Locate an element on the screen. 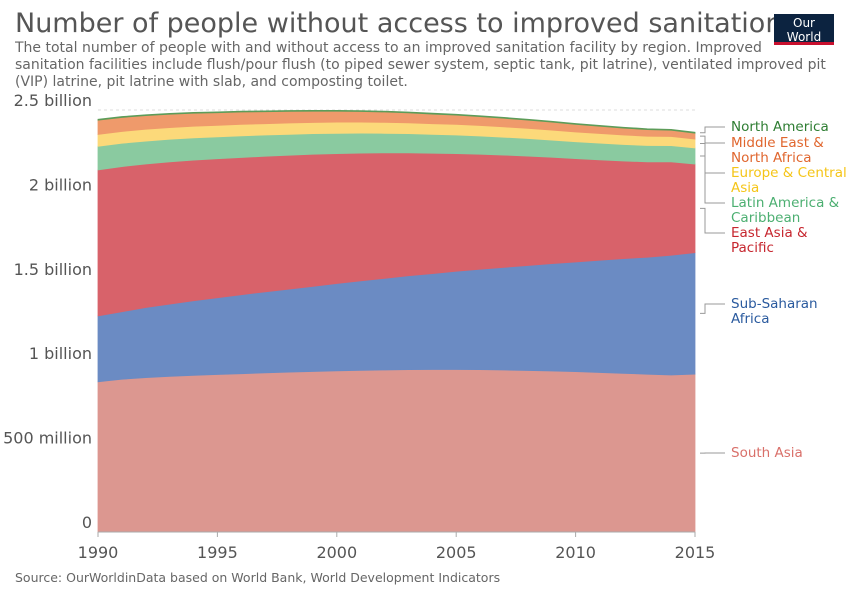 The image size is (850, 600). legend-label: Pacific is located at coordinates (752, 248).